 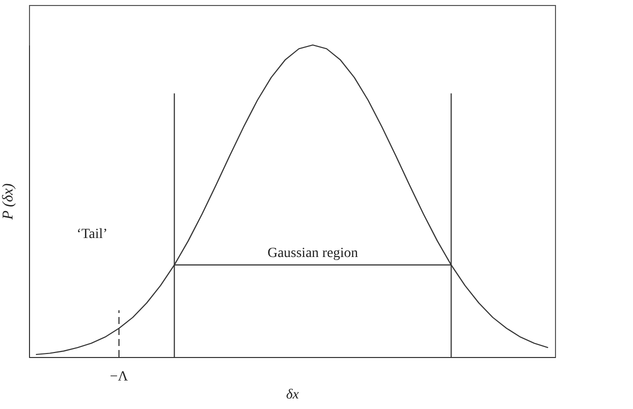 I want to click on x-axis-title: δx, so click(x=293, y=395).